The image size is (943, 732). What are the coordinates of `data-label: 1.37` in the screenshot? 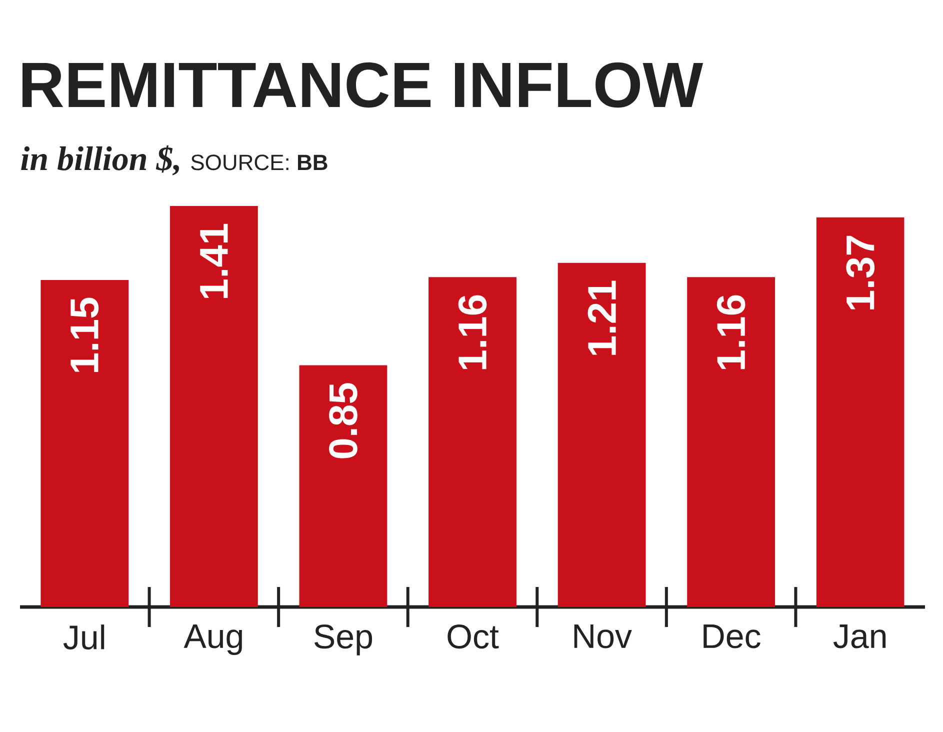 It's located at (860, 273).